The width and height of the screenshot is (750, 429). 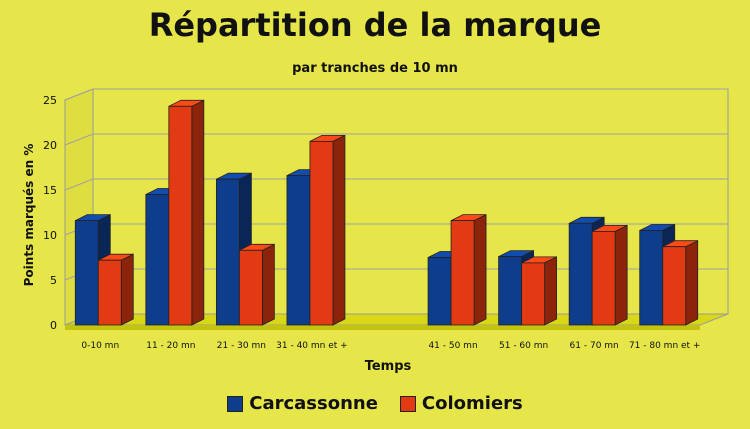 What do you see at coordinates (235, 403) in the screenshot?
I see `legend-swatch-carcassonne` at bounding box center [235, 403].